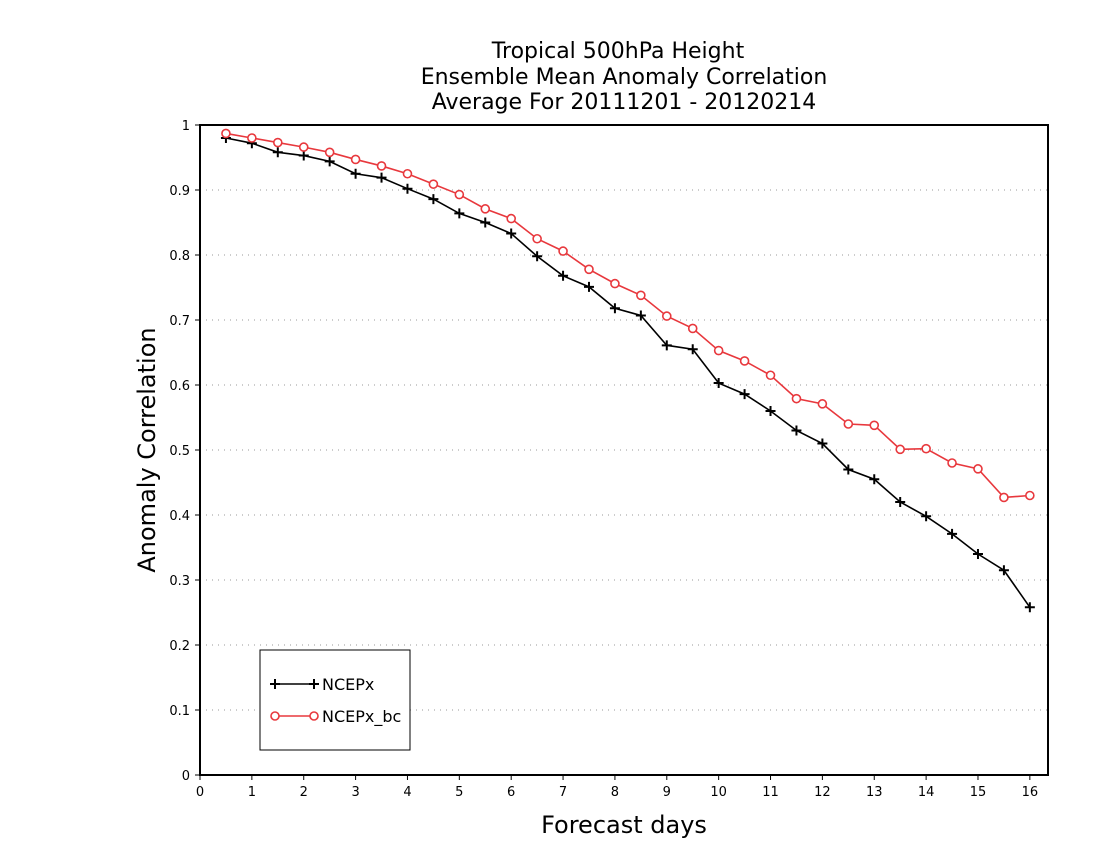 The image size is (1100, 850). I want to click on legend-item-ncepx: NCEPx, so click(322, 684).